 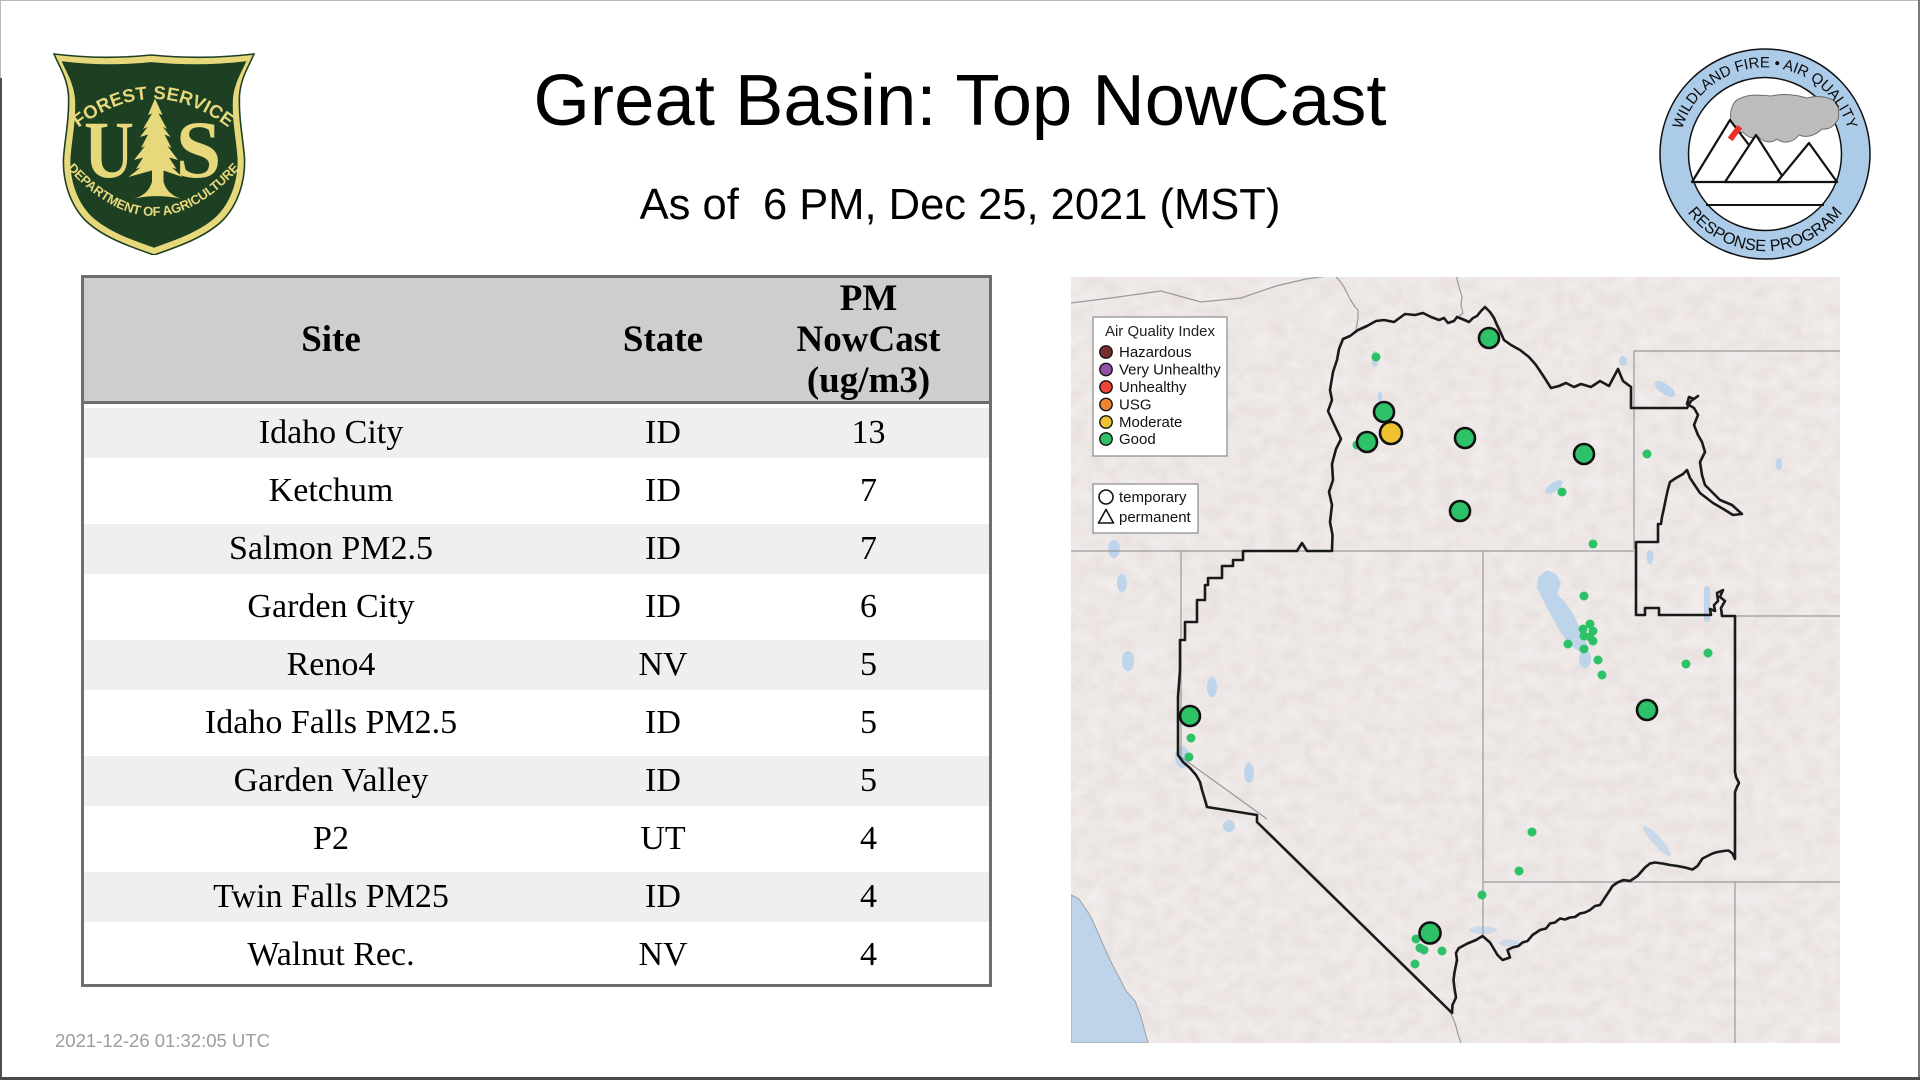 What do you see at coordinates (199, 149) in the screenshot?
I see `svg-text: S` at bounding box center [199, 149].